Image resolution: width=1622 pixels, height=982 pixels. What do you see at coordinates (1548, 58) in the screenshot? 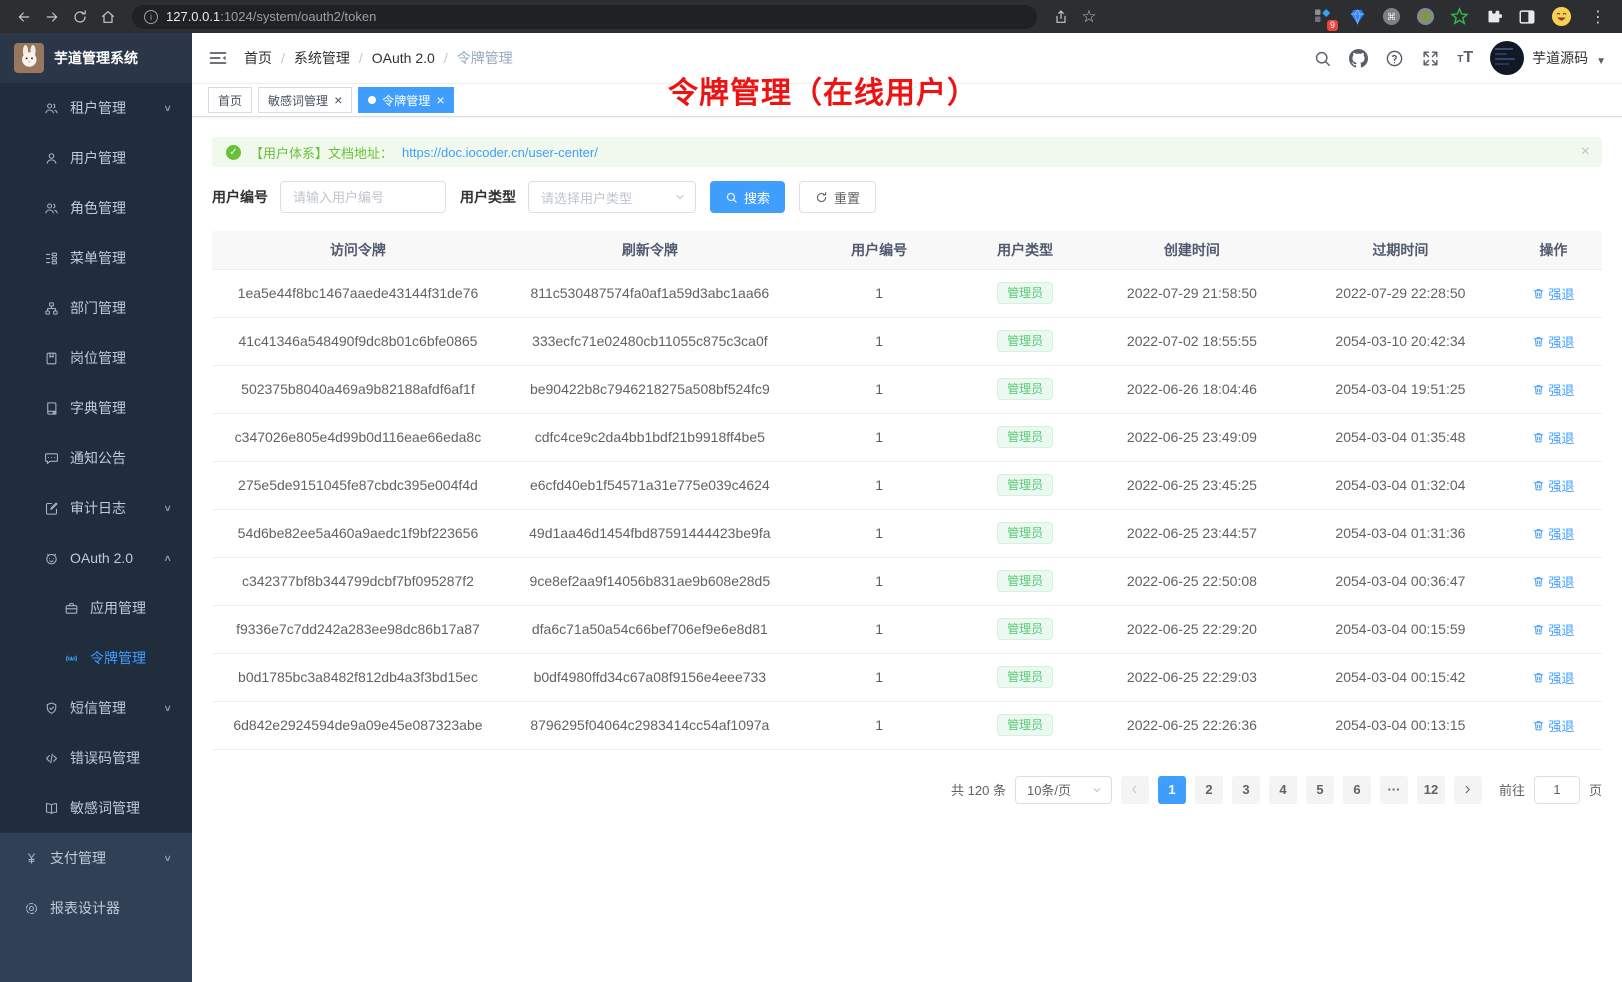
I see `user-profile: 芋道源码 ▼` at bounding box center [1548, 58].